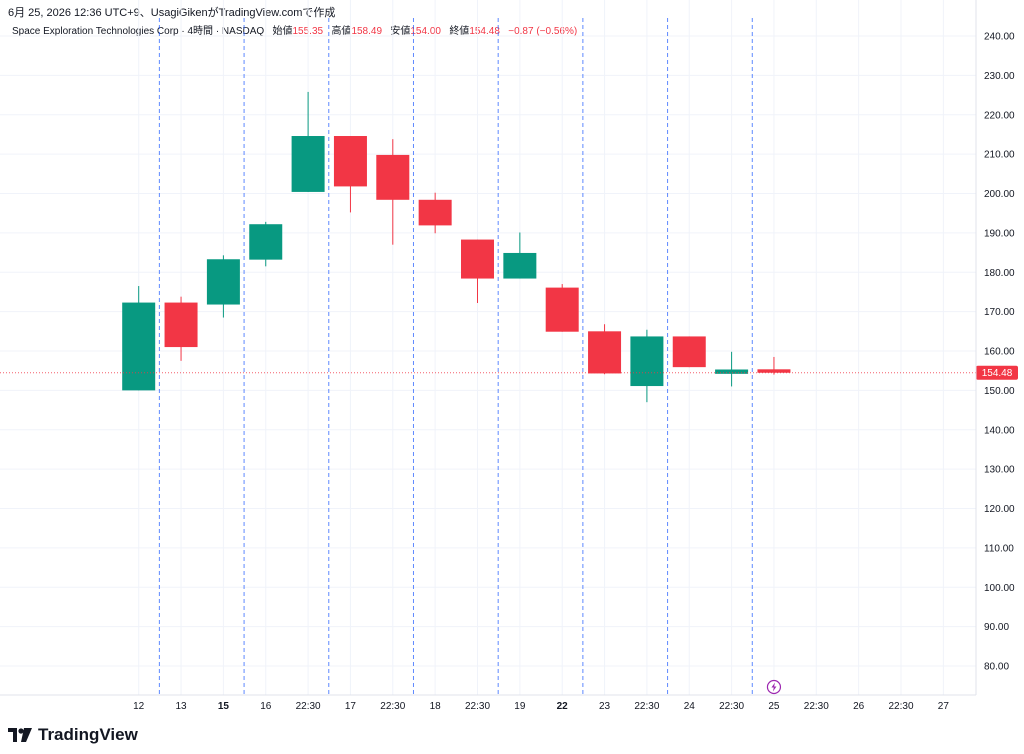  Describe the element at coordinates (509, 372) in the screenshot. I see `last-price-line-layer: 154.48` at that location.